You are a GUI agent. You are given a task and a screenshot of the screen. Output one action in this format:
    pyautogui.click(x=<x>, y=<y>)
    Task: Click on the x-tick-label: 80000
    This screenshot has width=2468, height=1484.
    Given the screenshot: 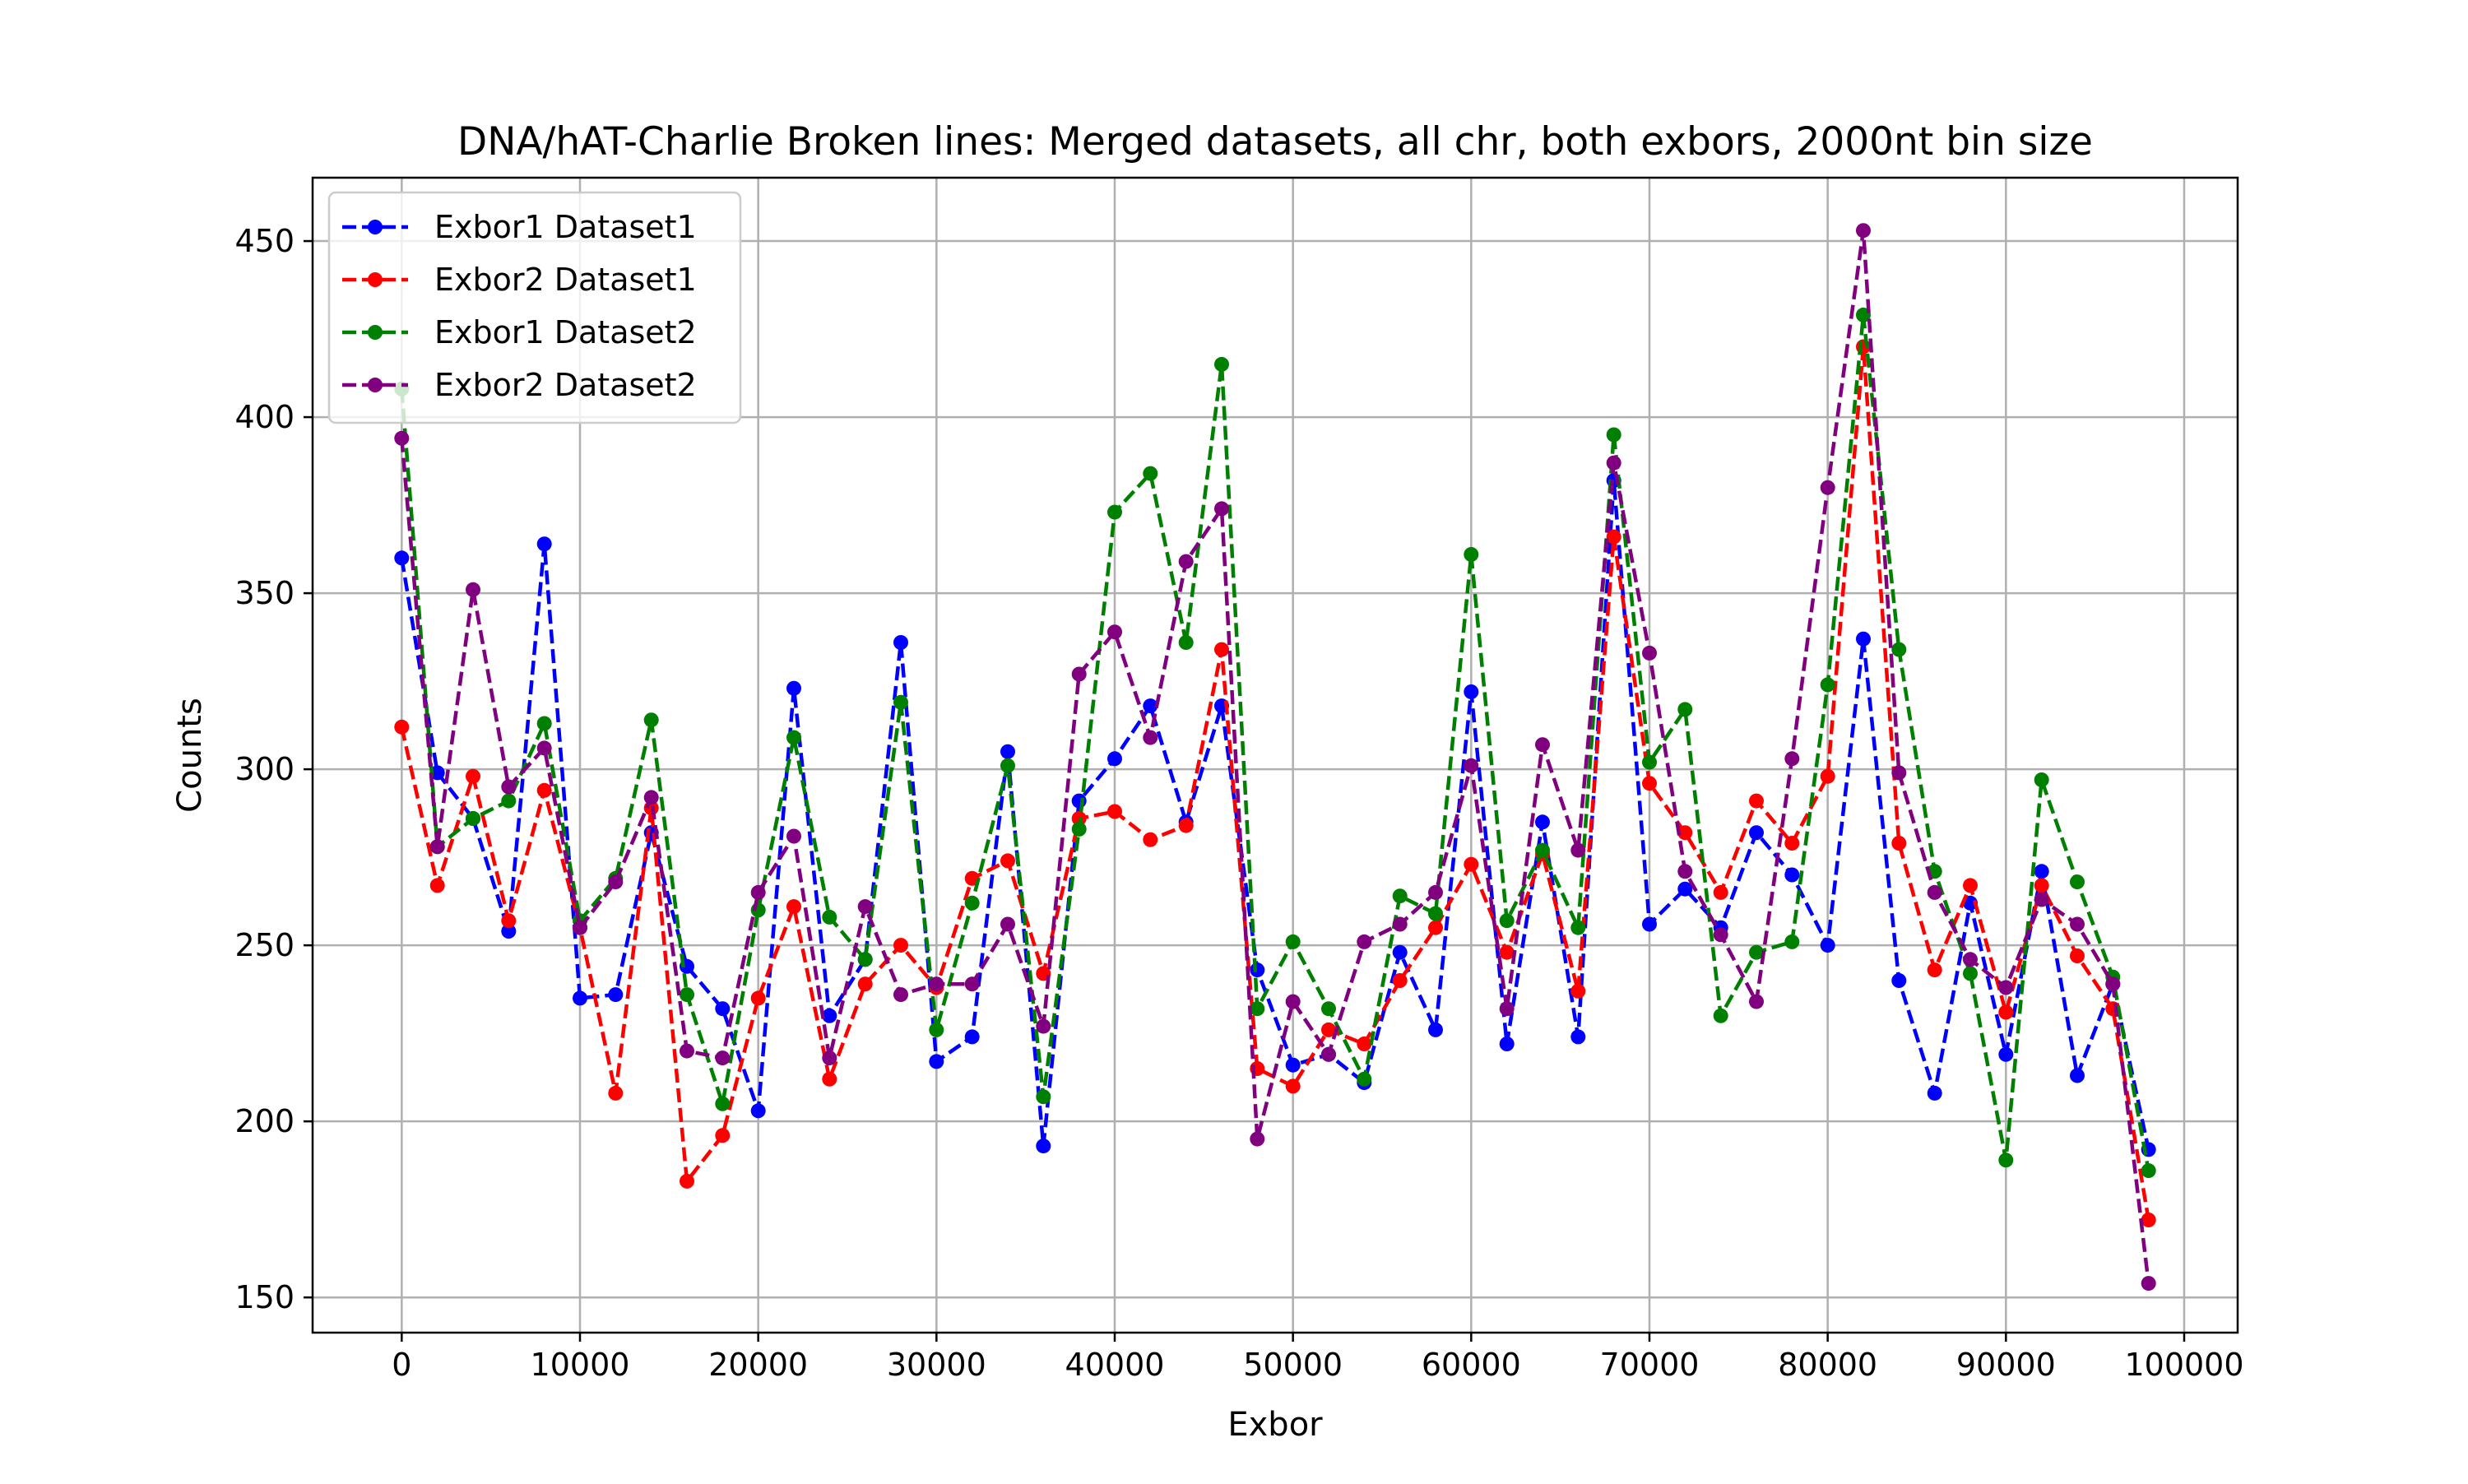 What is the action you would take?
    pyautogui.click(x=1827, y=1365)
    